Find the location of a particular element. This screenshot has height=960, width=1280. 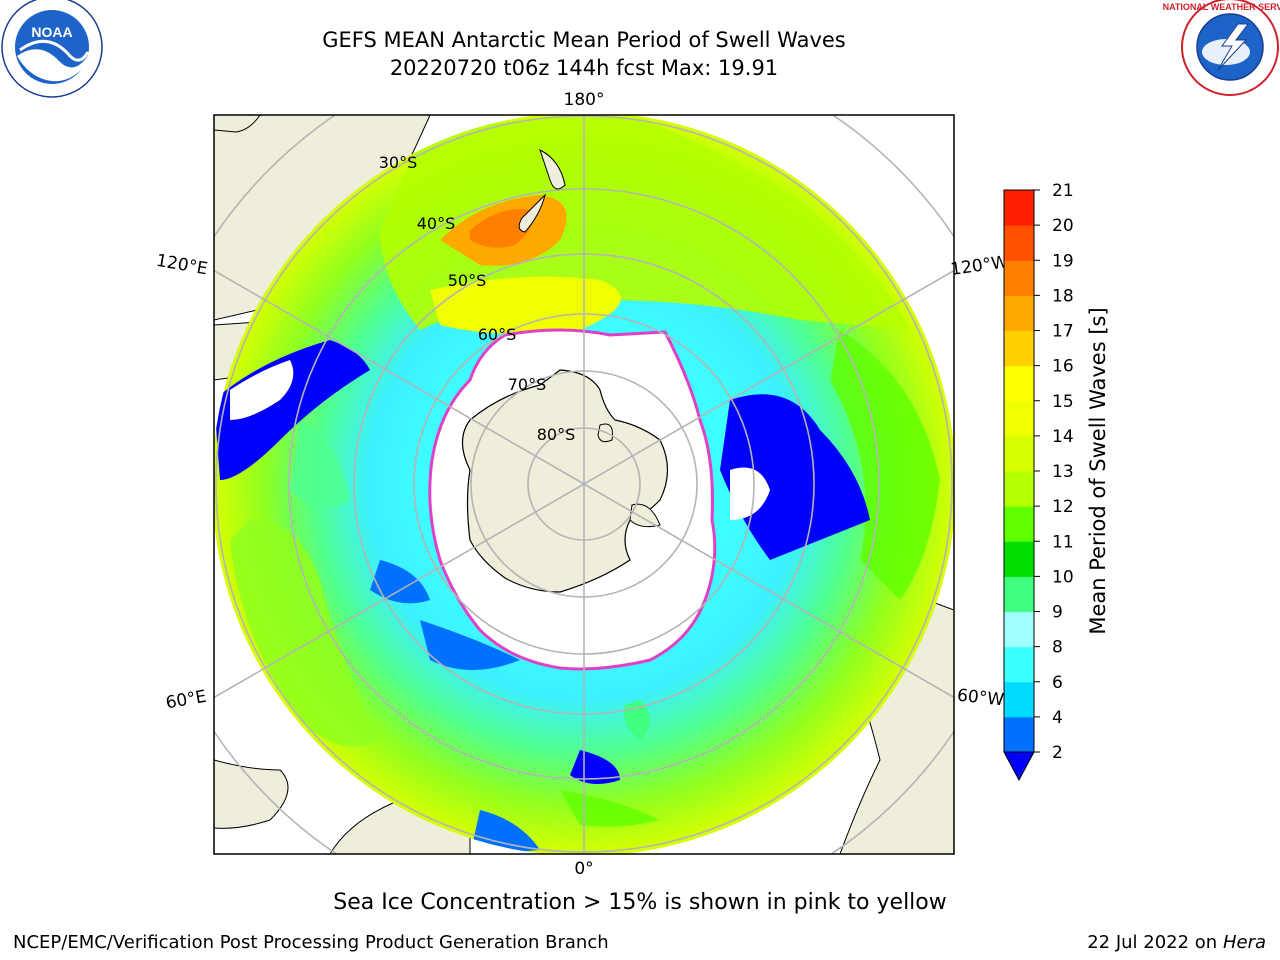

lat-label-40s: 40°S is located at coordinates (436, 223).